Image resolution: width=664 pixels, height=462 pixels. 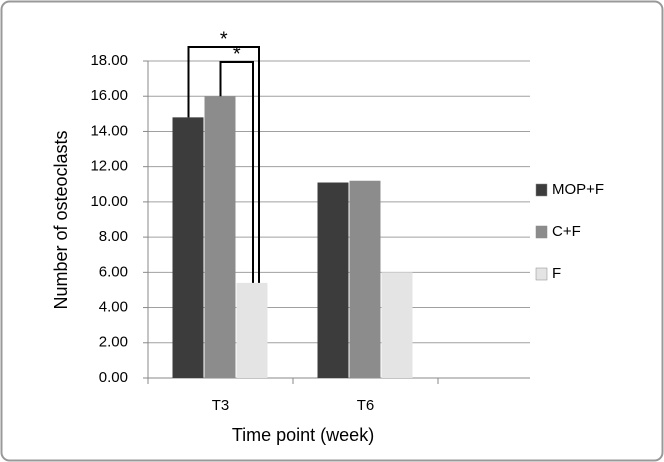 I want to click on y-tick-label: 2.00, so click(x=113, y=342).